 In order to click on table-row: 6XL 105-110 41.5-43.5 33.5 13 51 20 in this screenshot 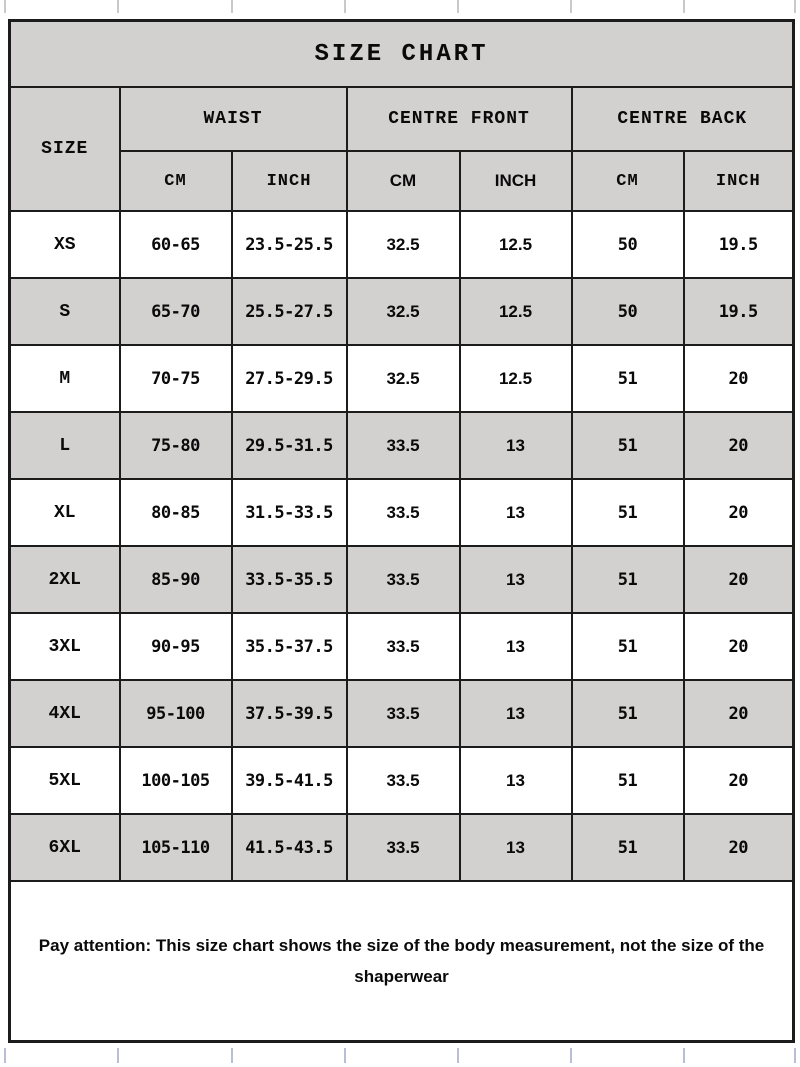, I will do `click(401, 847)`.